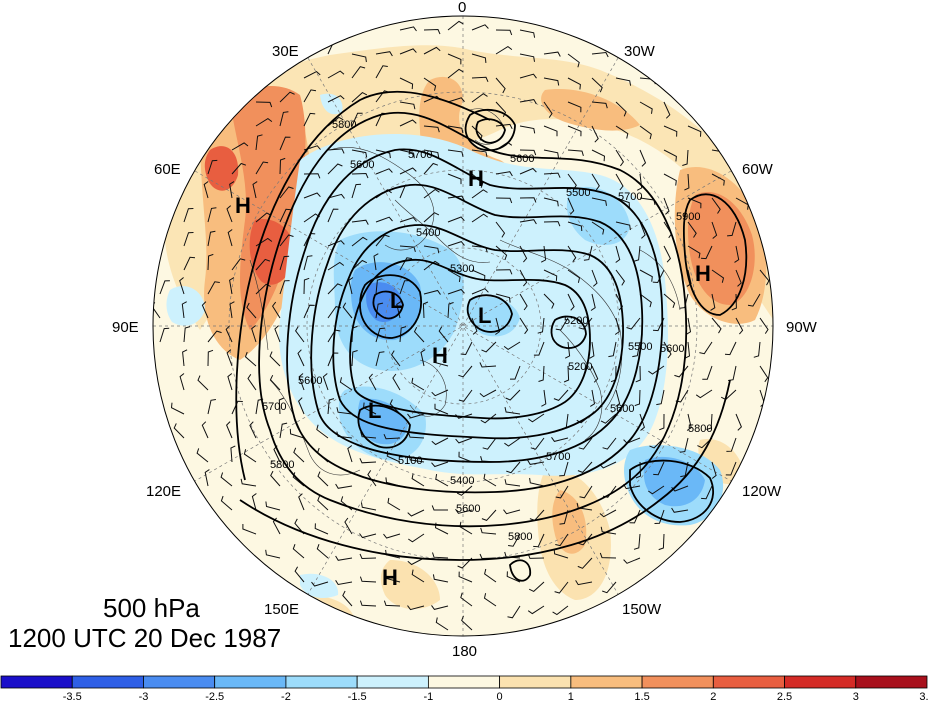  Describe the element at coordinates (713, 696) in the screenshot. I see `colorbar-tick-label: 2` at that location.